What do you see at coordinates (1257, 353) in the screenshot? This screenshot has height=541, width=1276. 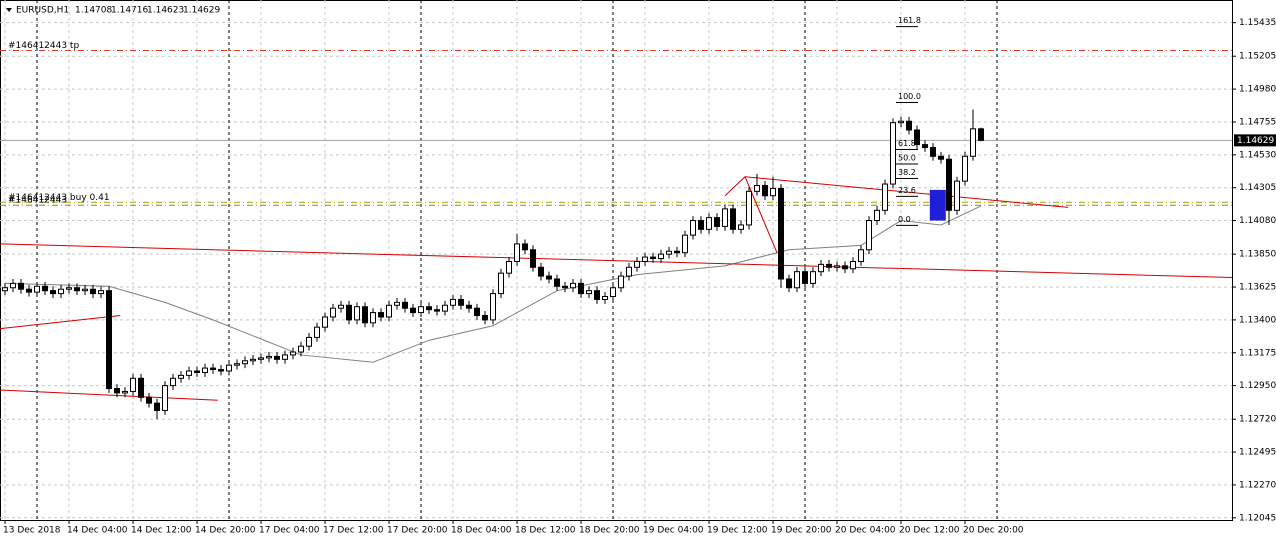 I see `y-tick-label: 1.13175` at bounding box center [1257, 353].